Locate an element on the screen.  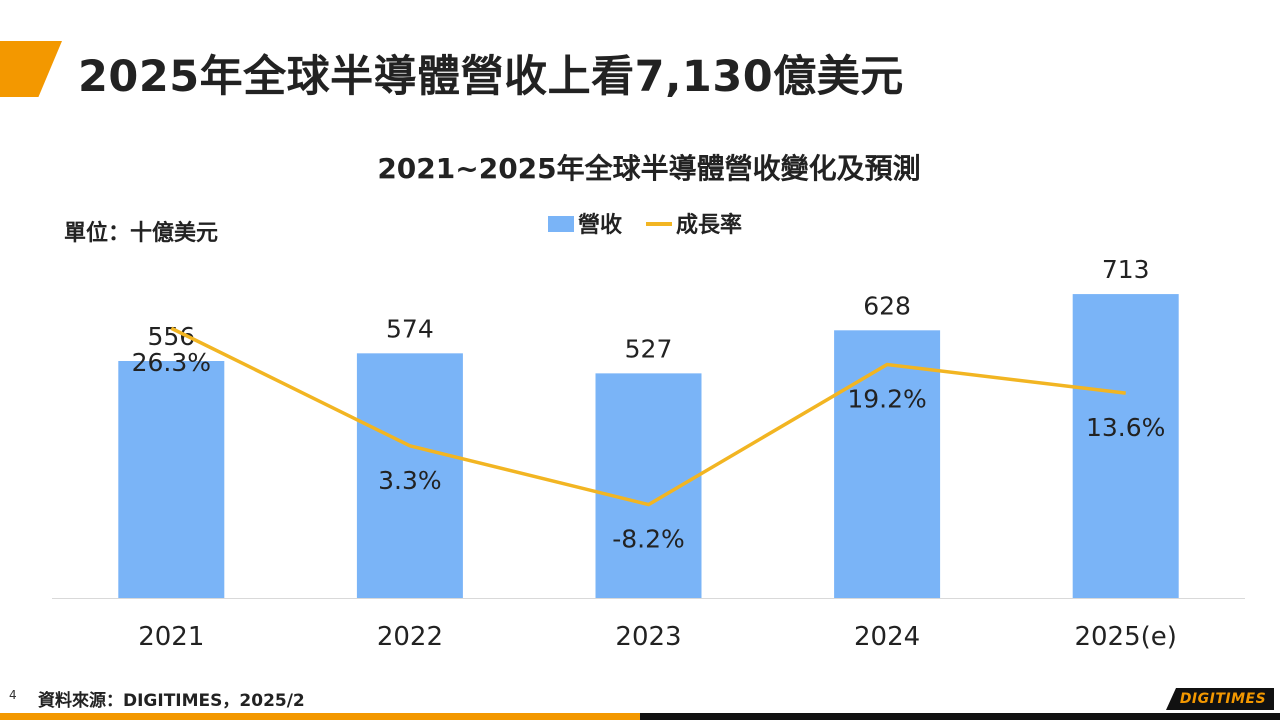
bar-2021 is located at coordinates (171, 479).